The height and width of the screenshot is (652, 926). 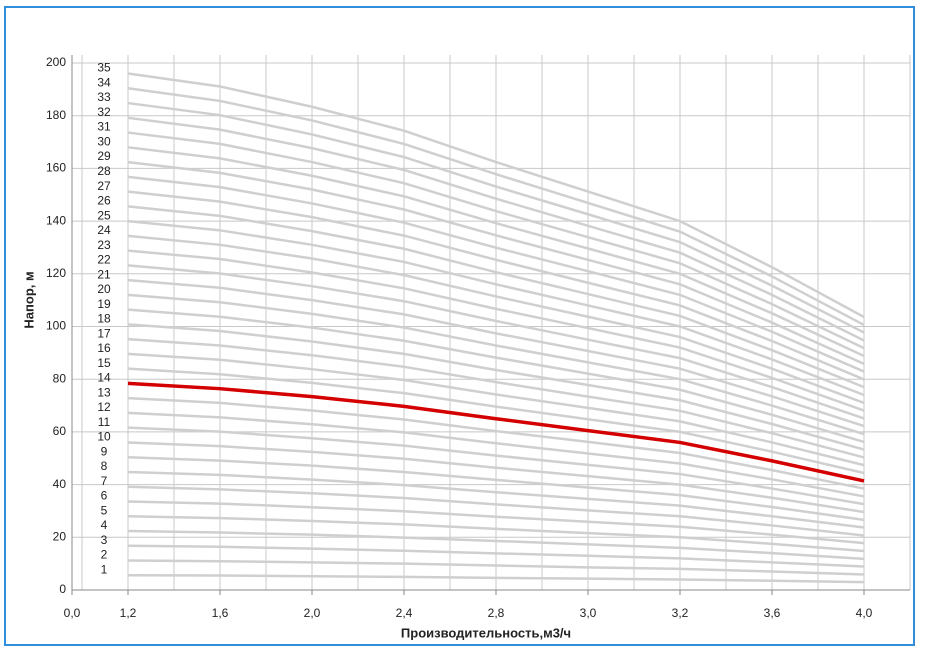 I want to click on series-label: 7, so click(x=104, y=481).